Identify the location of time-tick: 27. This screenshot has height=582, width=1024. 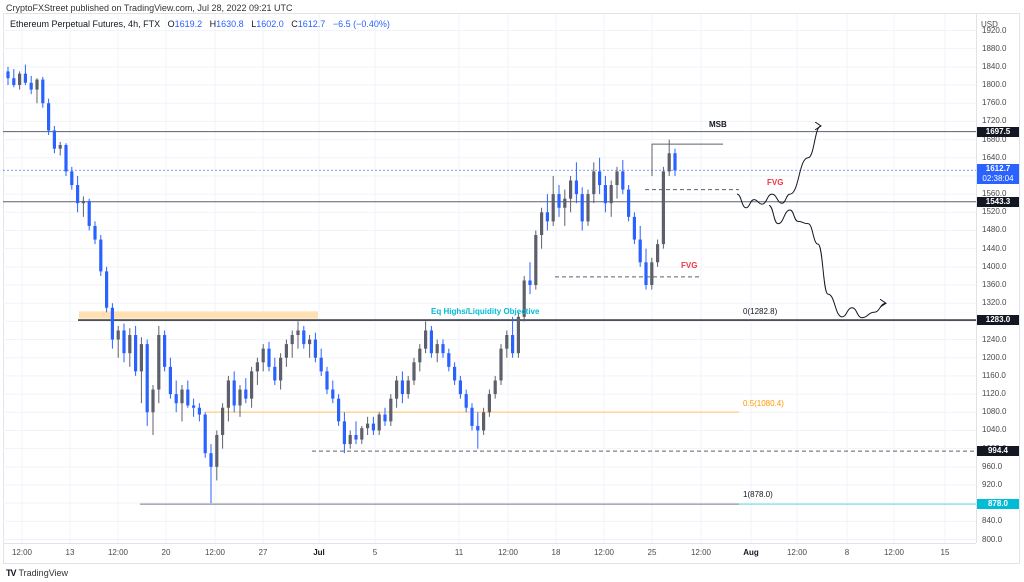
(263, 552).